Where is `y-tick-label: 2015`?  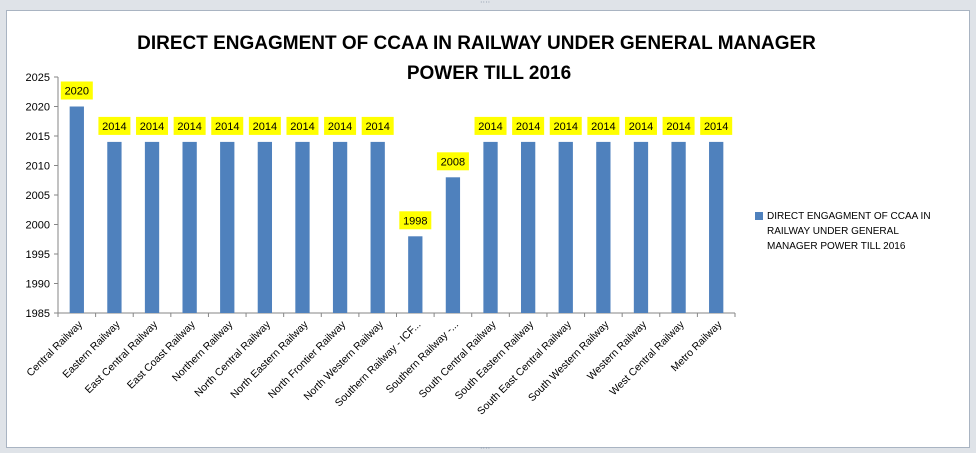 y-tick-label: 2015 is located at coordinates (38, 137).